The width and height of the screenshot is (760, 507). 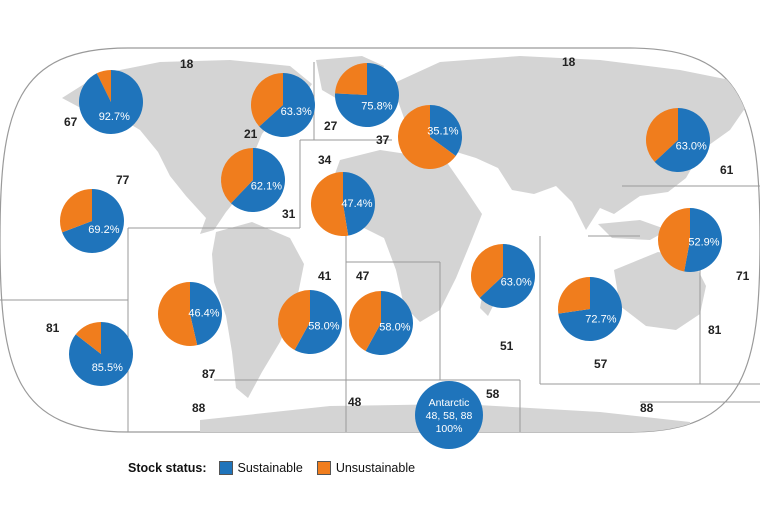 I want to click on antarctic-label-line-3: 100%, so click(x=449, y=429).